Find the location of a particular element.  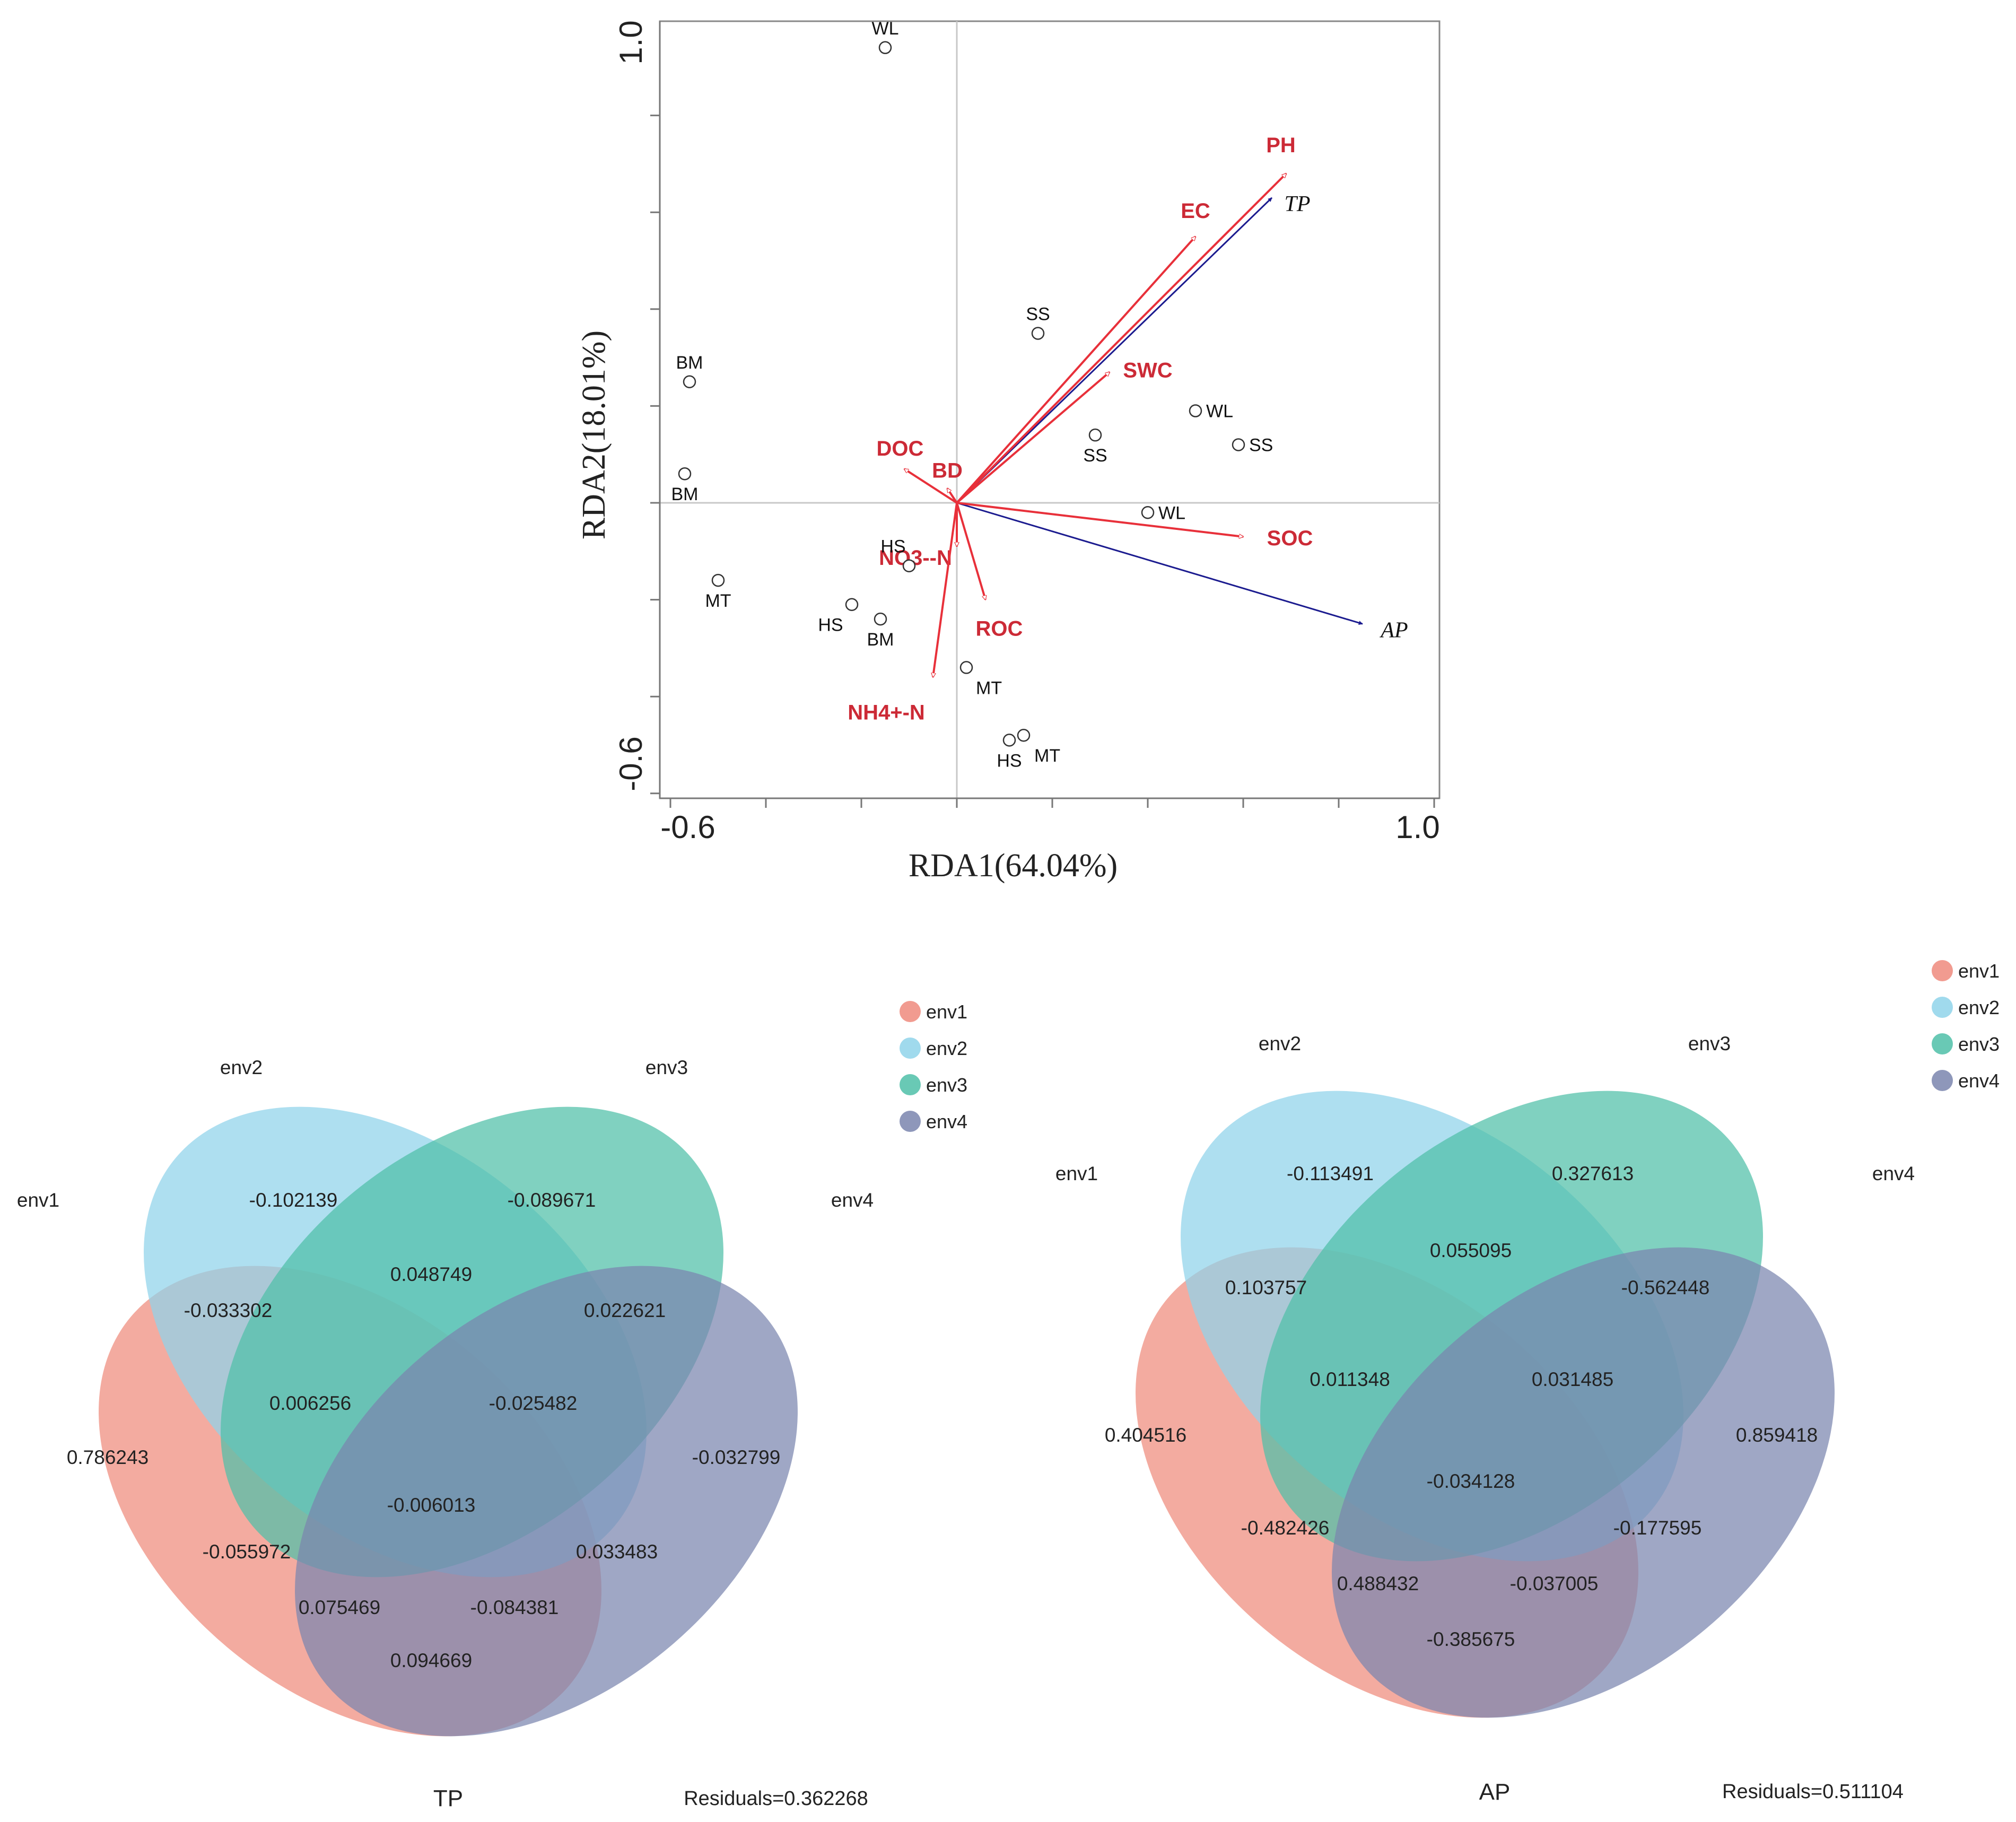

venn-ap-set-labels: env1 env2 env3 env4 is located at coordinates (1485, 1108).